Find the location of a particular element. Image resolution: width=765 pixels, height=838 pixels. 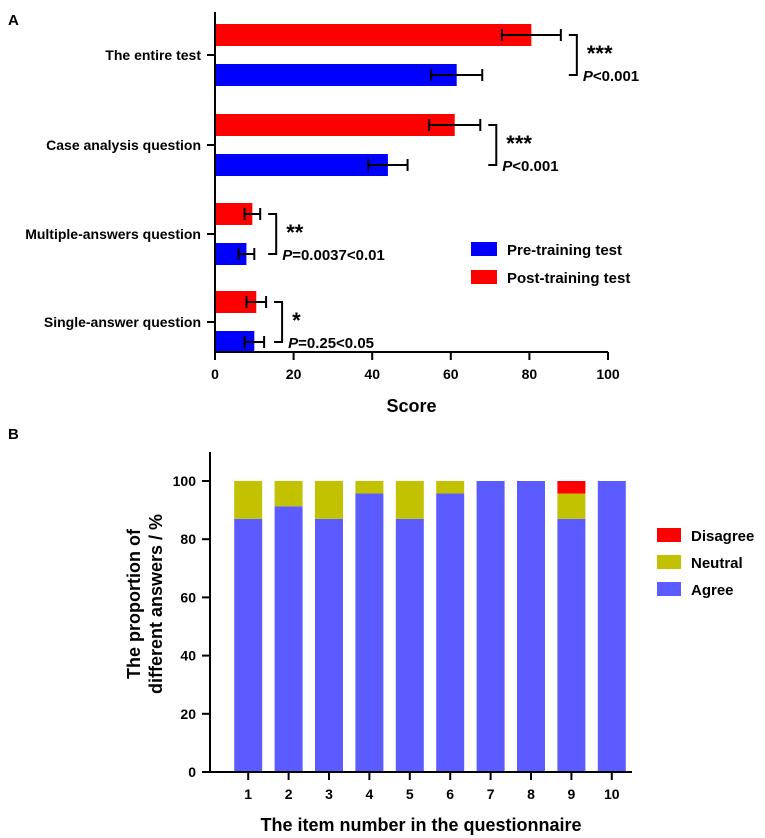

legend-label: Disagree is located at coordinates (722, 536).